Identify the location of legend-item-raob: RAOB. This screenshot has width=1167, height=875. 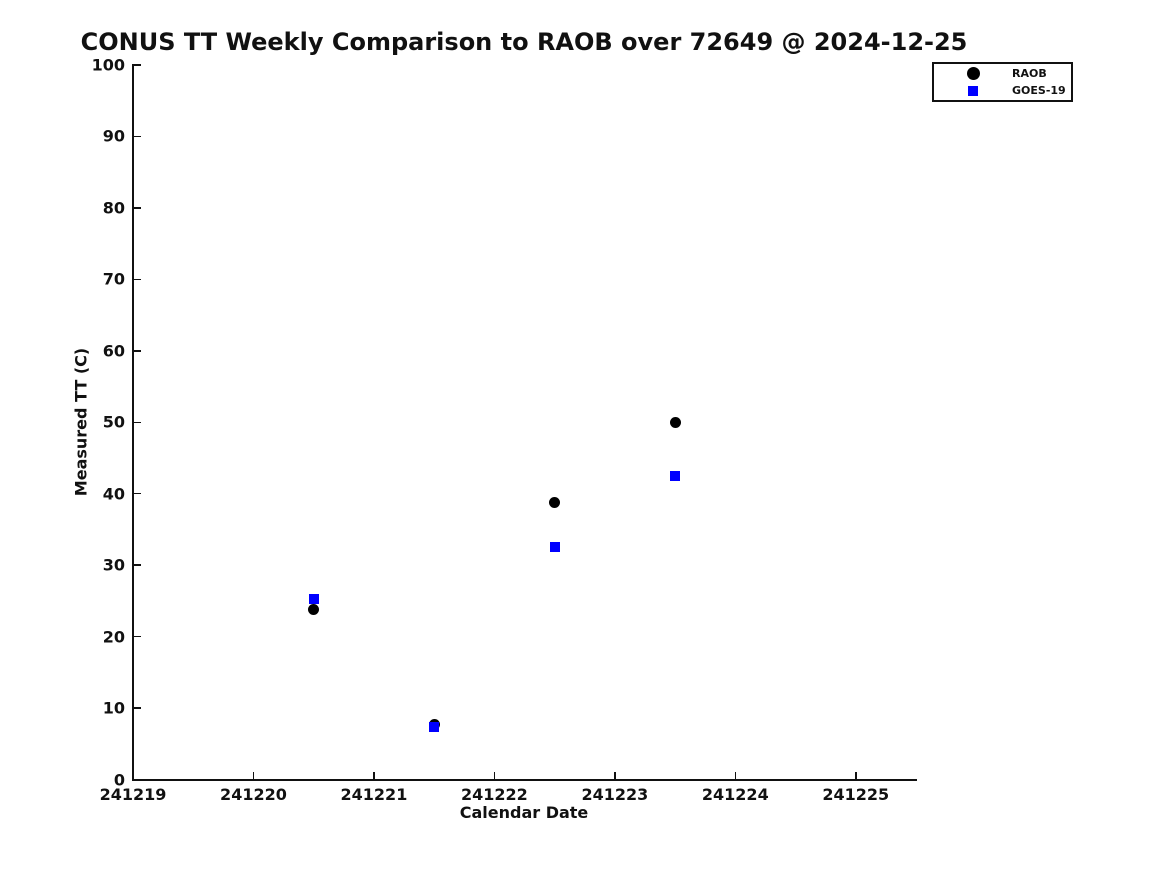
(1002, 73).